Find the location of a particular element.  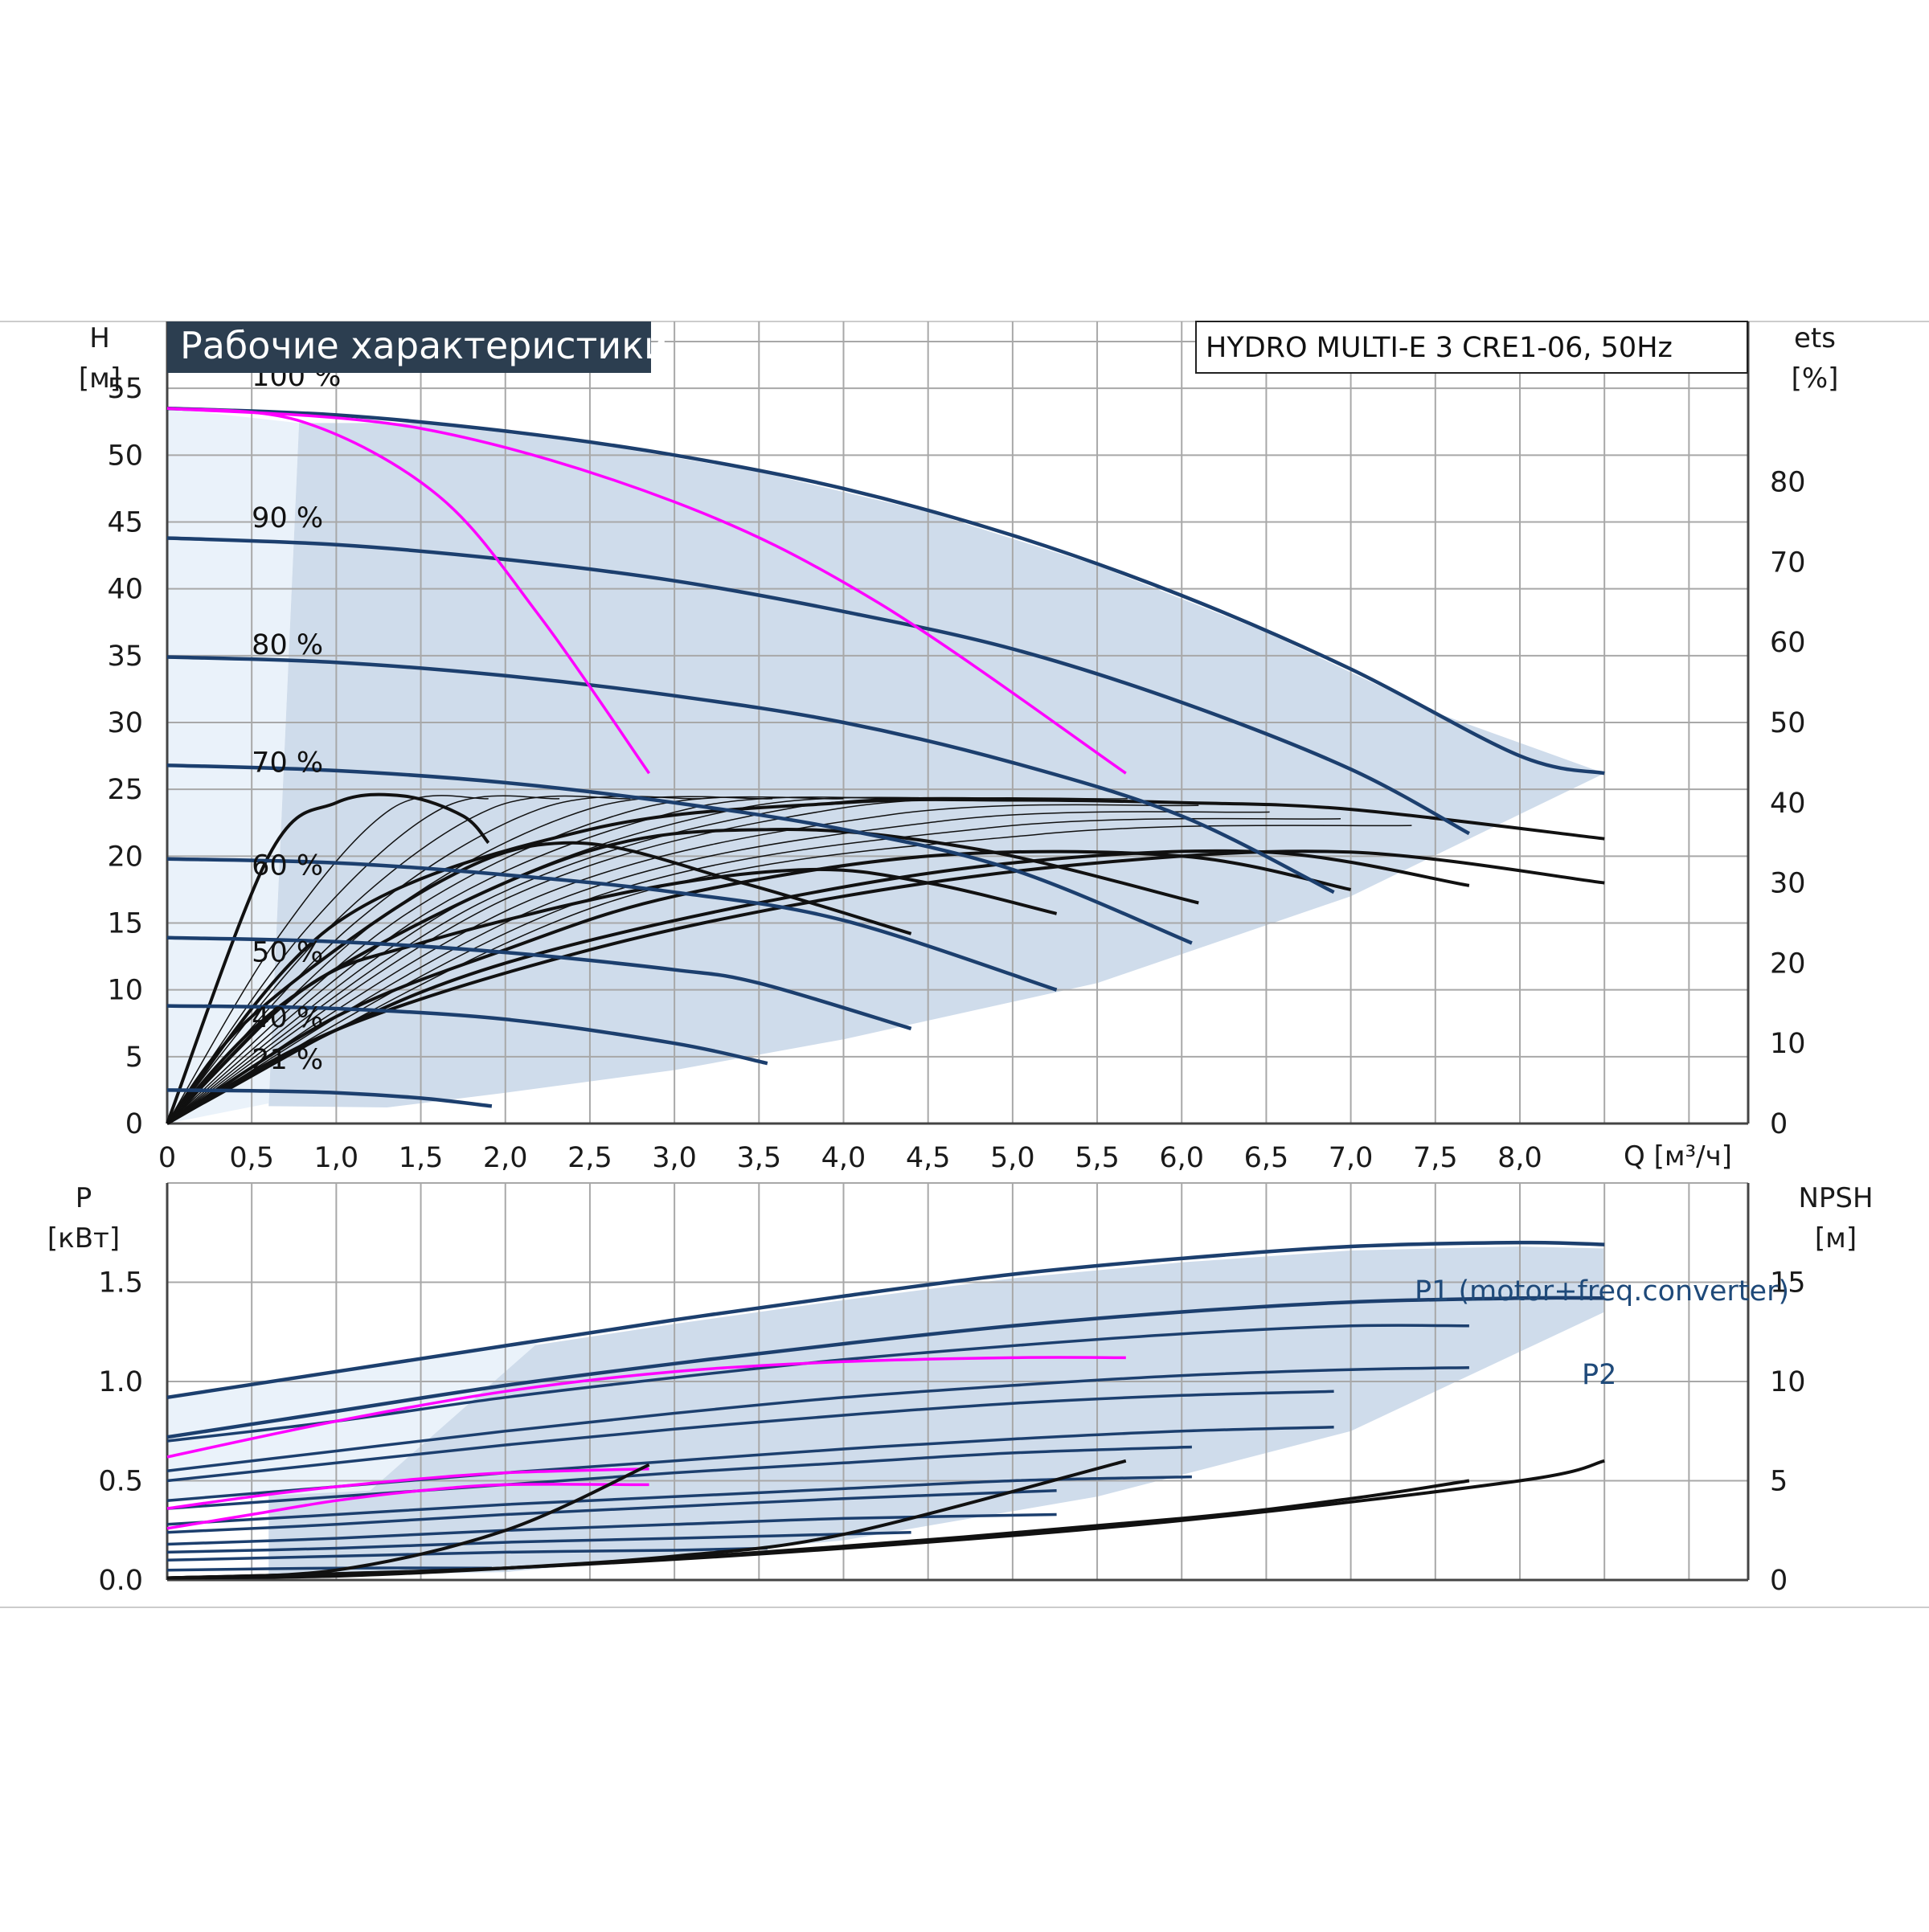

power-tick-label: 0.0 is located at coordinates (120, 1581).